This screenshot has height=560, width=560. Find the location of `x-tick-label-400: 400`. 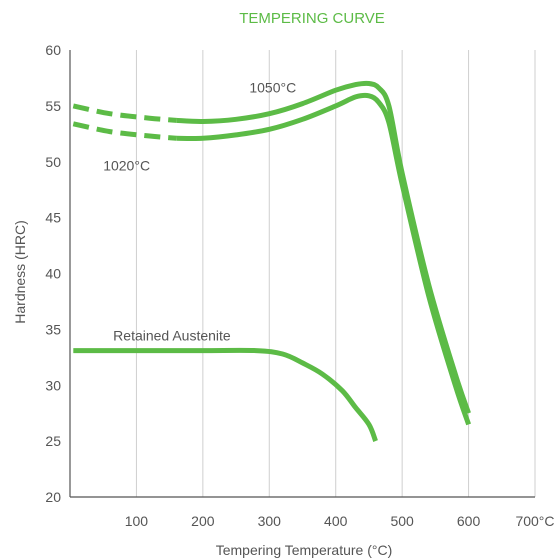

x-tick-label-400: 400 is located at coordinates (336, 521).